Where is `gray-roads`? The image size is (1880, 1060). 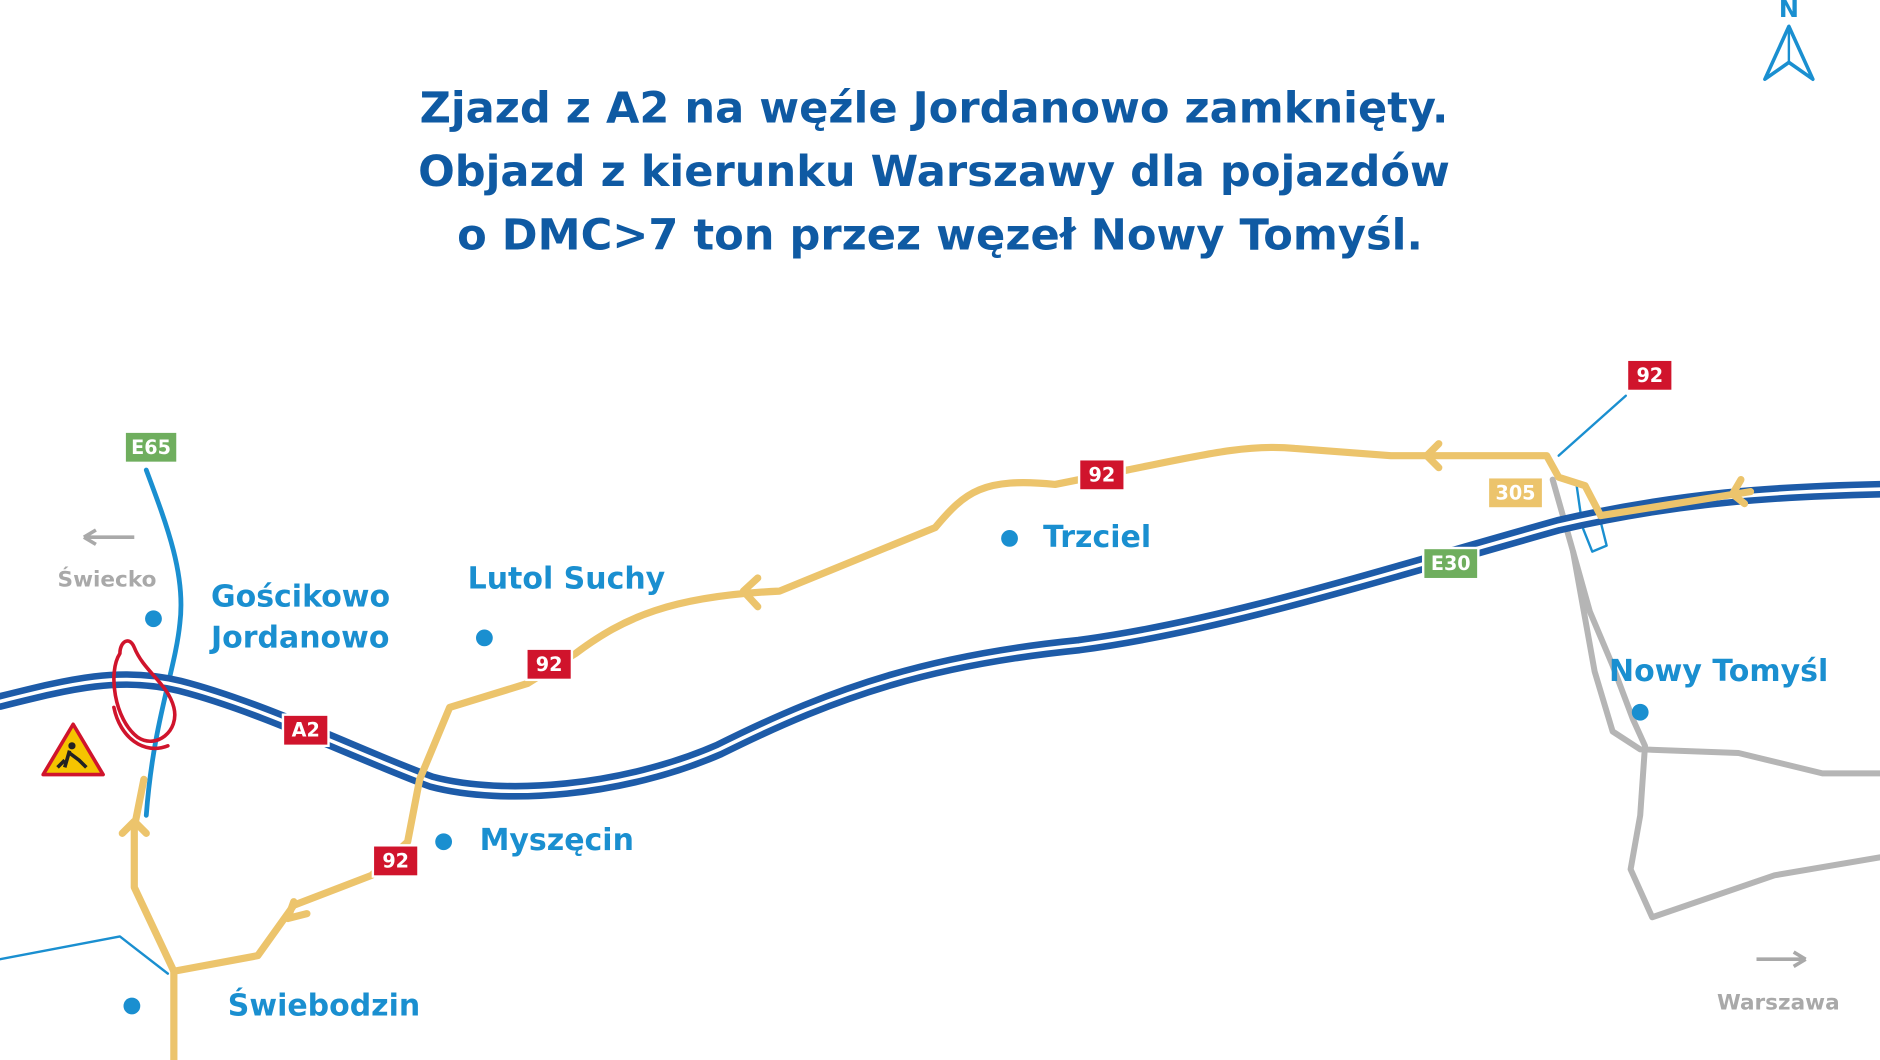 gray-roads is located at coordinates (1714, 698).